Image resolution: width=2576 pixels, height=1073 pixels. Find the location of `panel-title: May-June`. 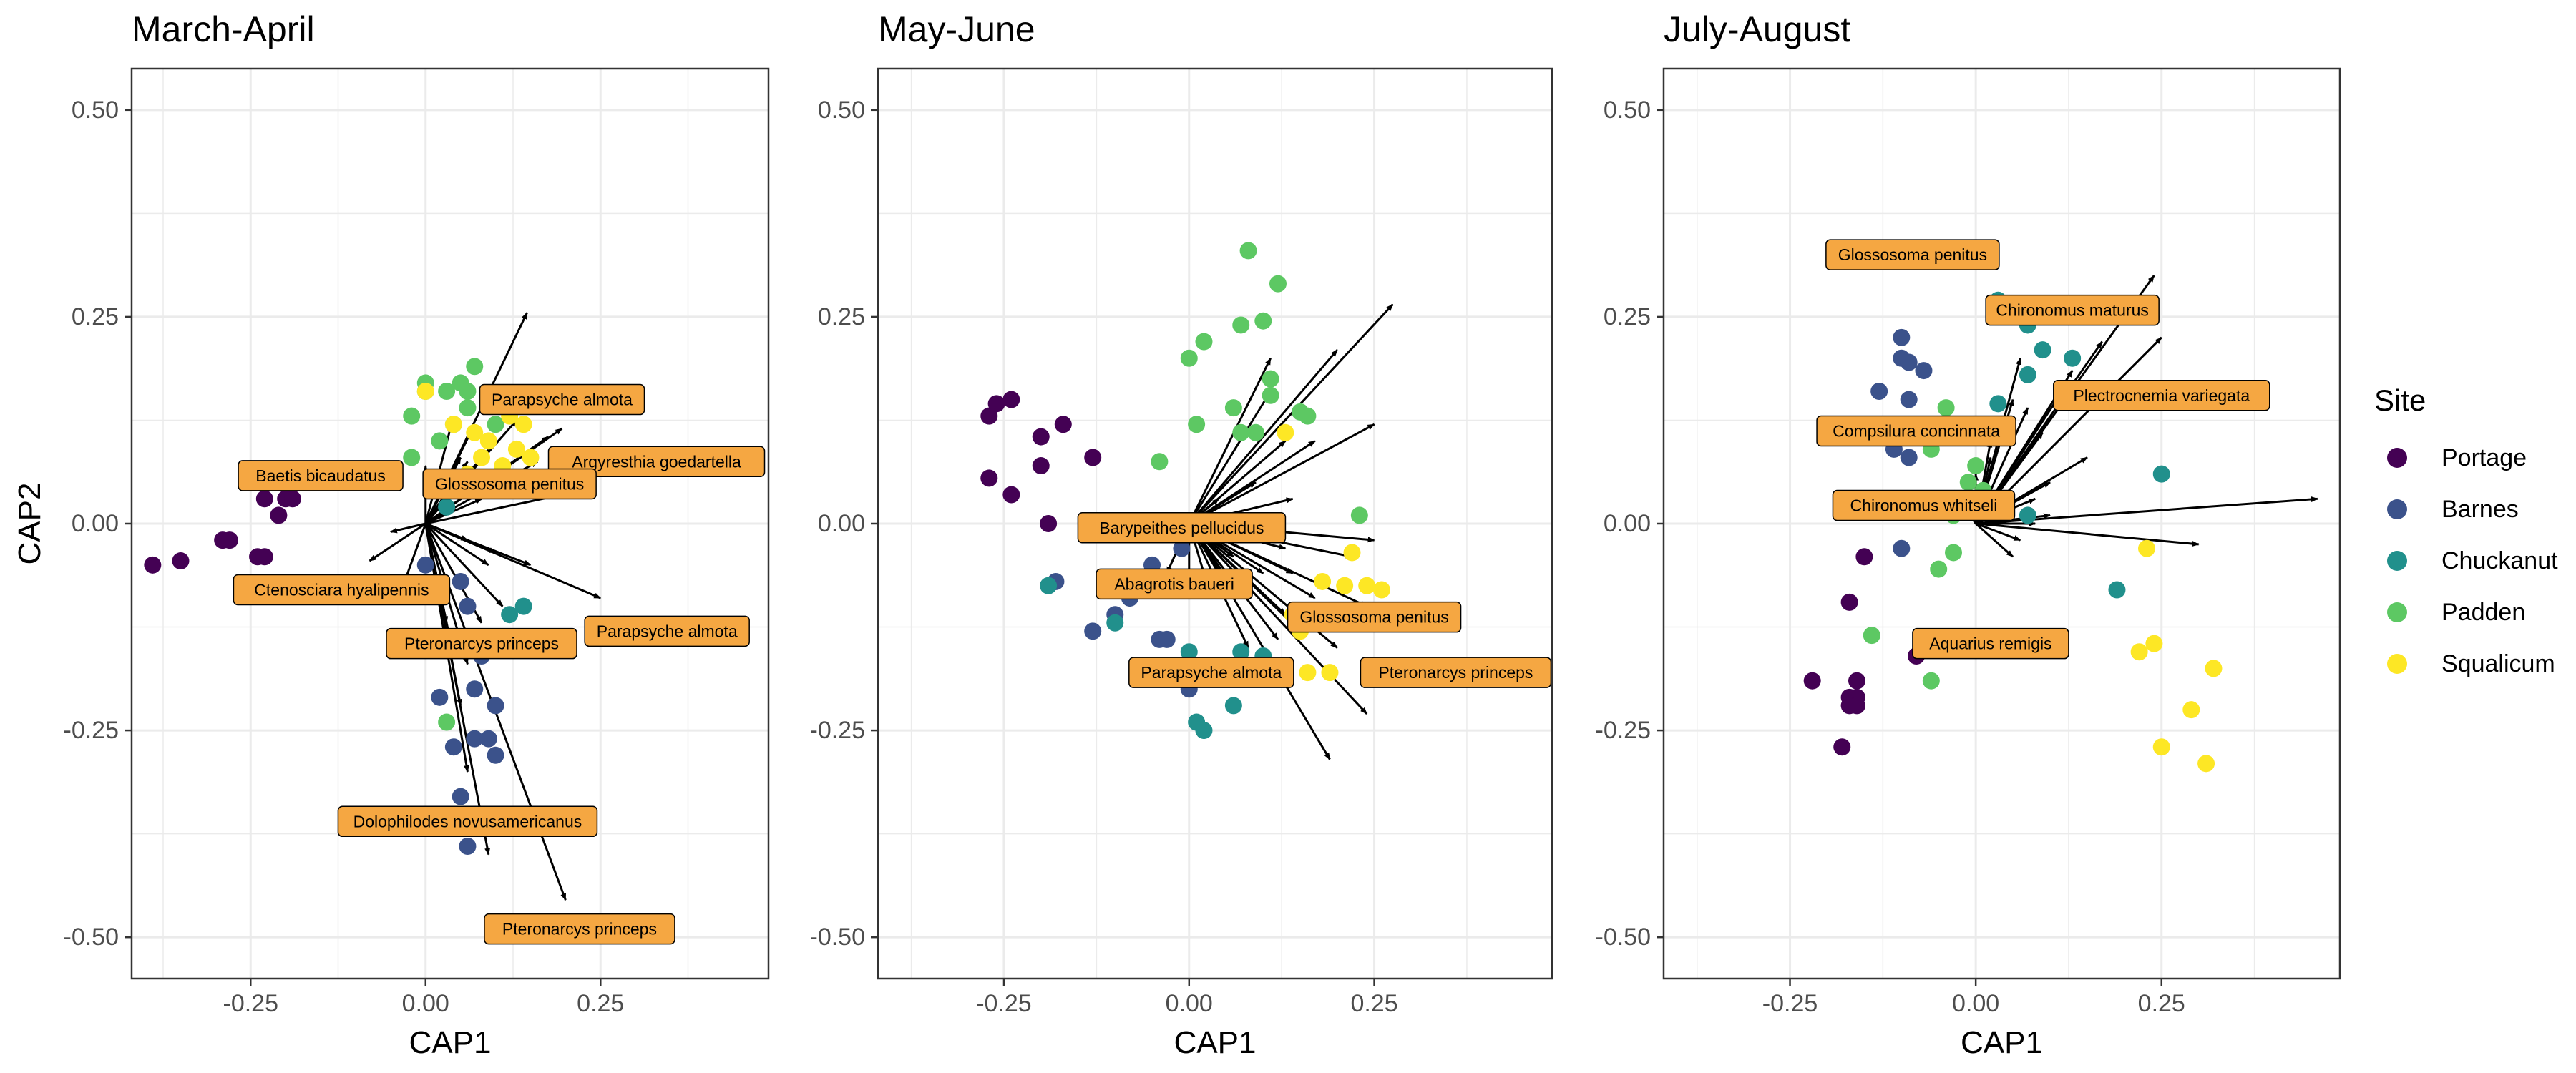

panel-title: May-June is located at coordinates (956, 29).